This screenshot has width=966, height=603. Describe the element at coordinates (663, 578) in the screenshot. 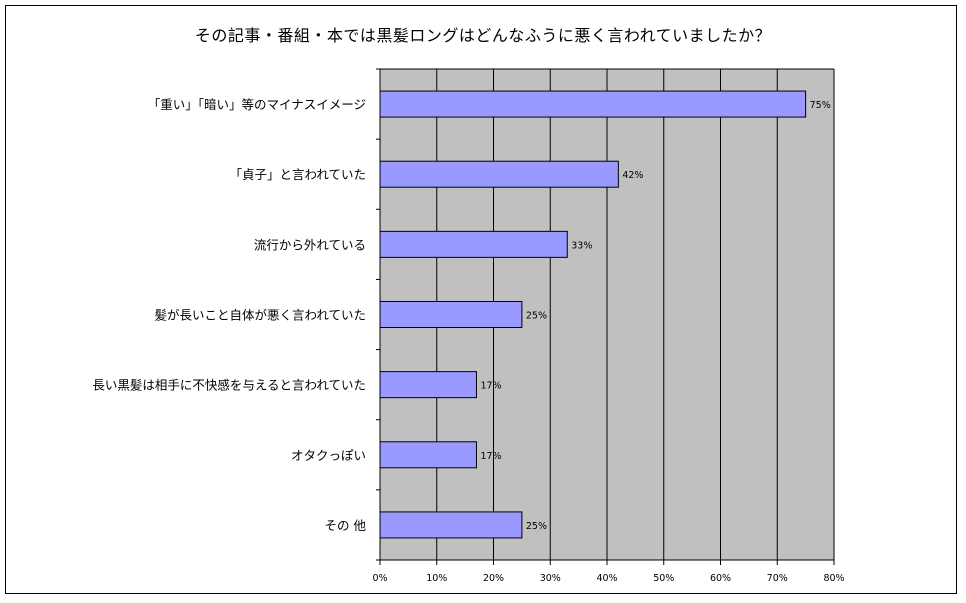

I see `x-tick-label: 50%` at that location.